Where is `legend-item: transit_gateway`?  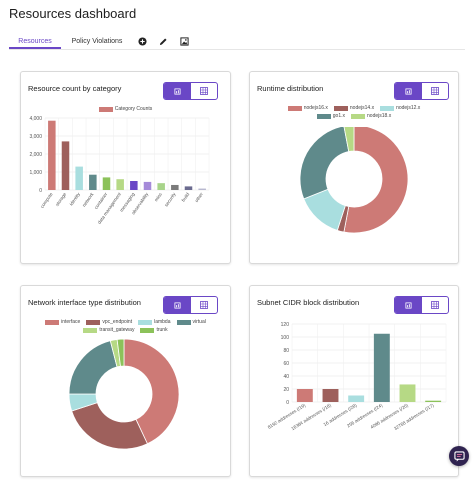 legend-item: transit_gateway is located at coordinates (108, 330).